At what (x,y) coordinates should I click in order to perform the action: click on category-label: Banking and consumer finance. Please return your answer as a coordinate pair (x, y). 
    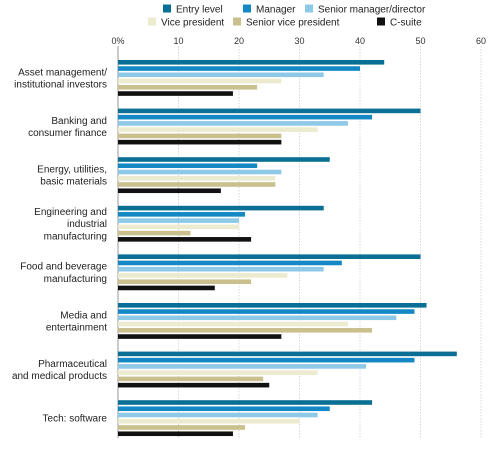
    Looking at the image, I should click on (67, 127).